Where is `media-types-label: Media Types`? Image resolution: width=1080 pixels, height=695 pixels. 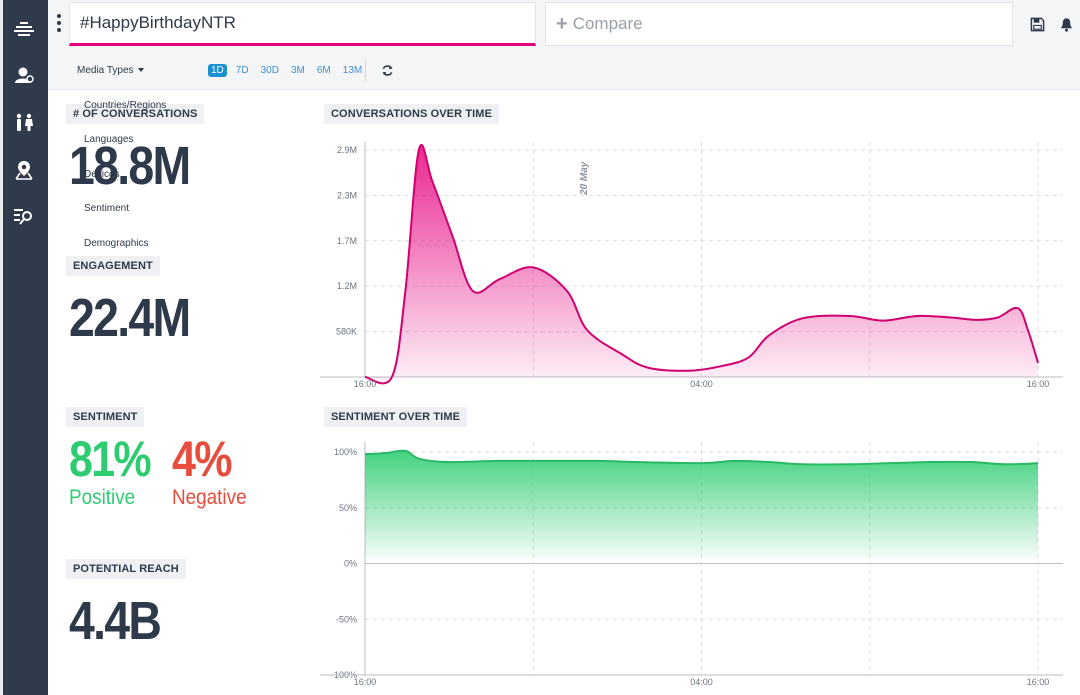
media-types-label: Media Types is located at coordinates (105, 70).